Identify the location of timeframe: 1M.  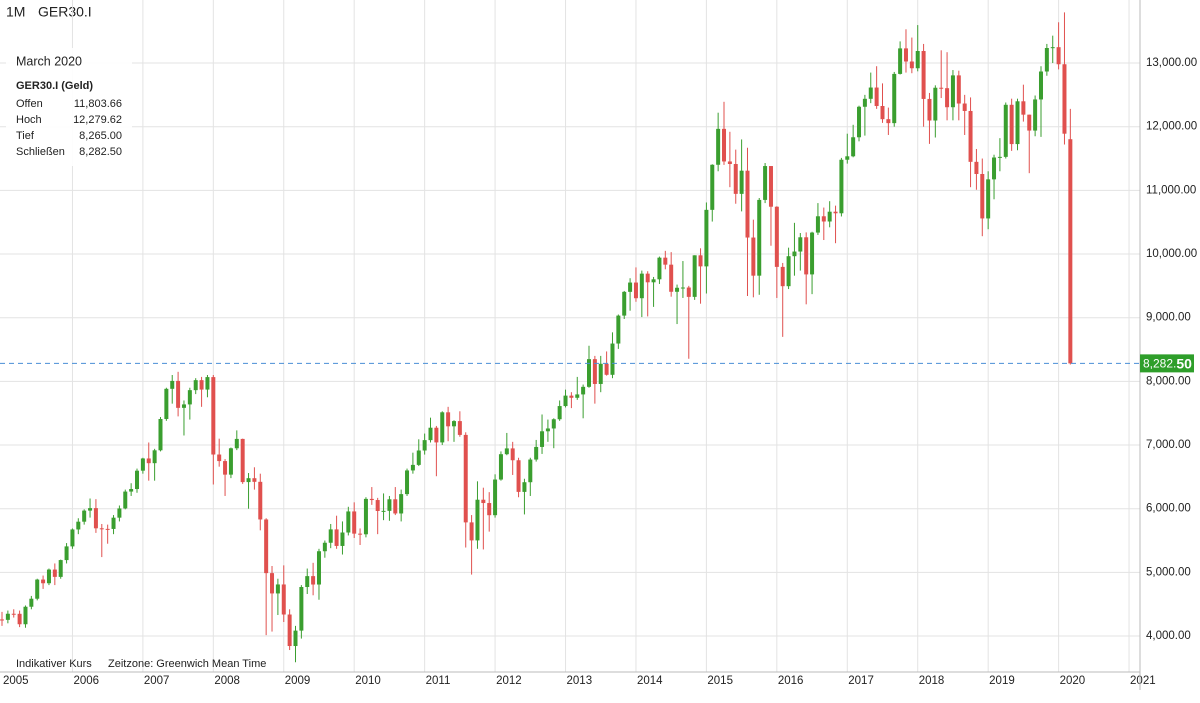
(15, 12).